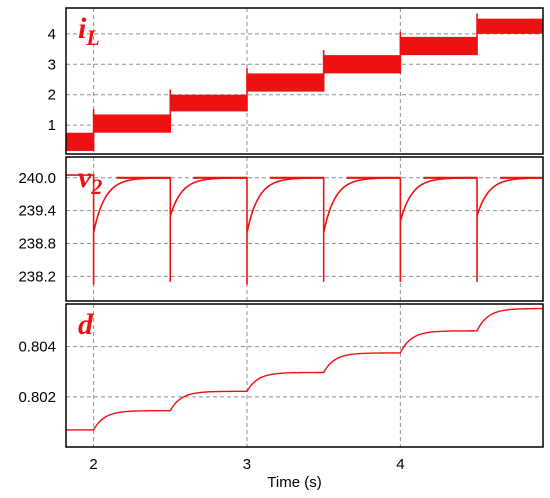 The image size is (550, 498). Describe the element at coordinates (37, 244) in the screenshot. I see `y-tick-label: 238.8` at that location.